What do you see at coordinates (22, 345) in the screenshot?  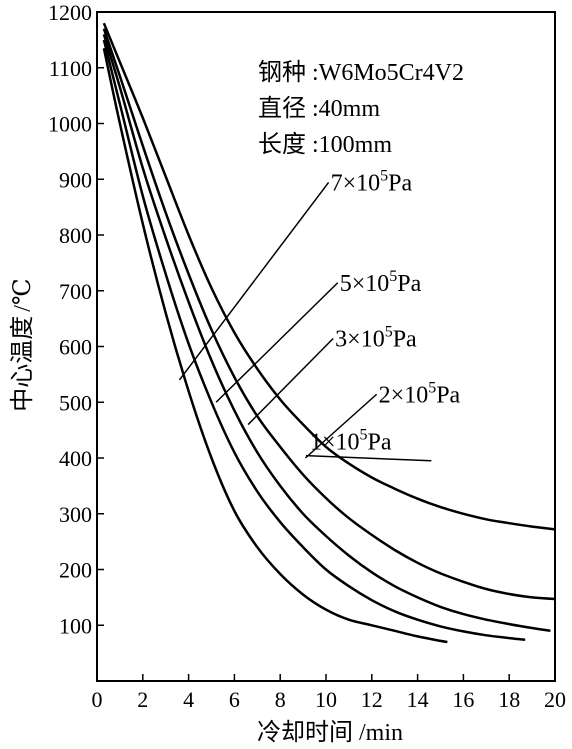 I see `y-axis-title: 中心温度/℃` at bounding box center [22, 345].